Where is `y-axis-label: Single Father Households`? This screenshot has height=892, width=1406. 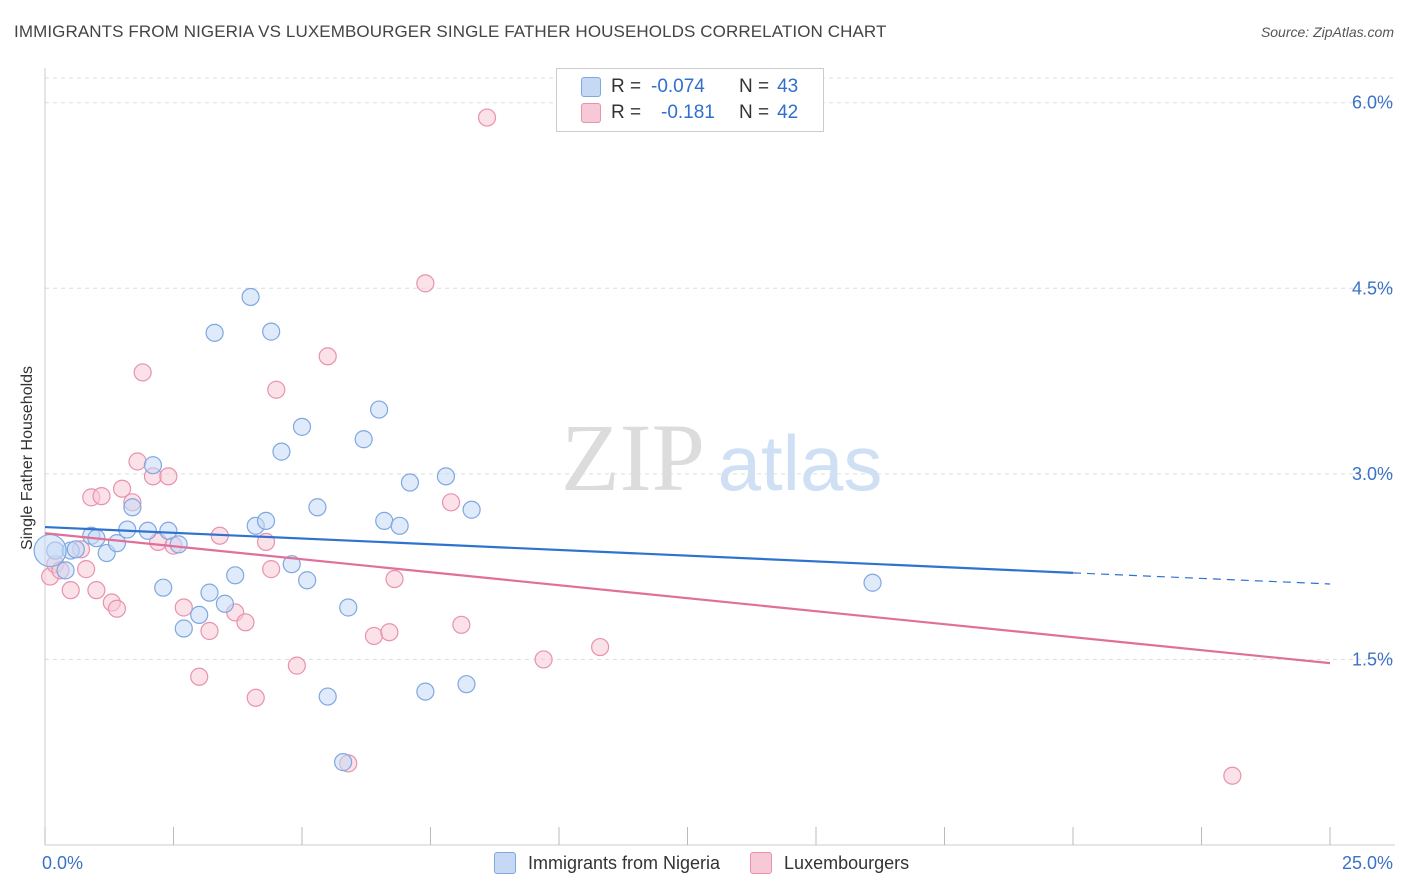 y-axis-label: Single Father Households is located at coordinates (27, 458).